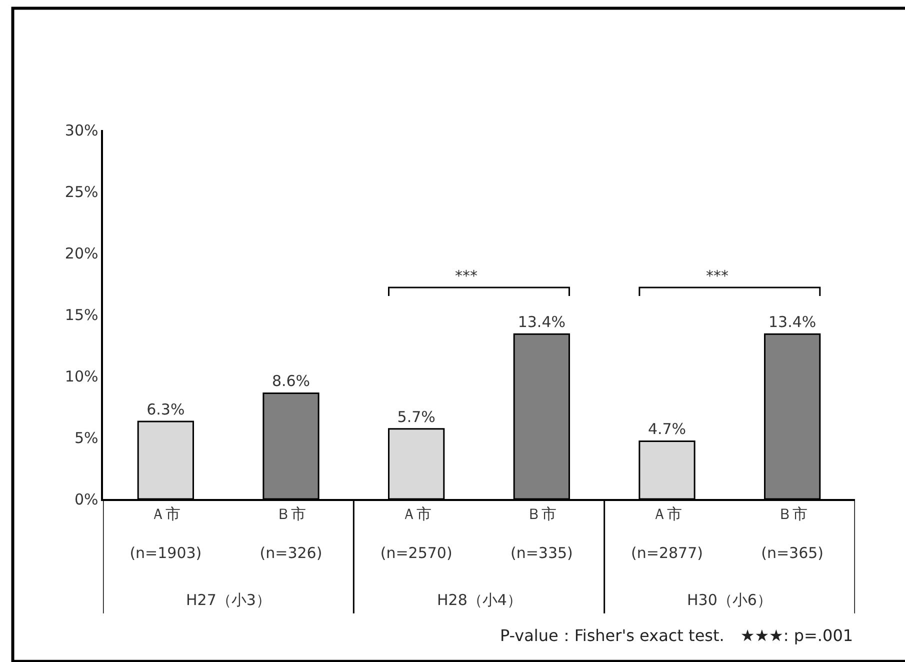 The image size is (905, 662). I want to click on text: H30（小6）, so click(729, 600).